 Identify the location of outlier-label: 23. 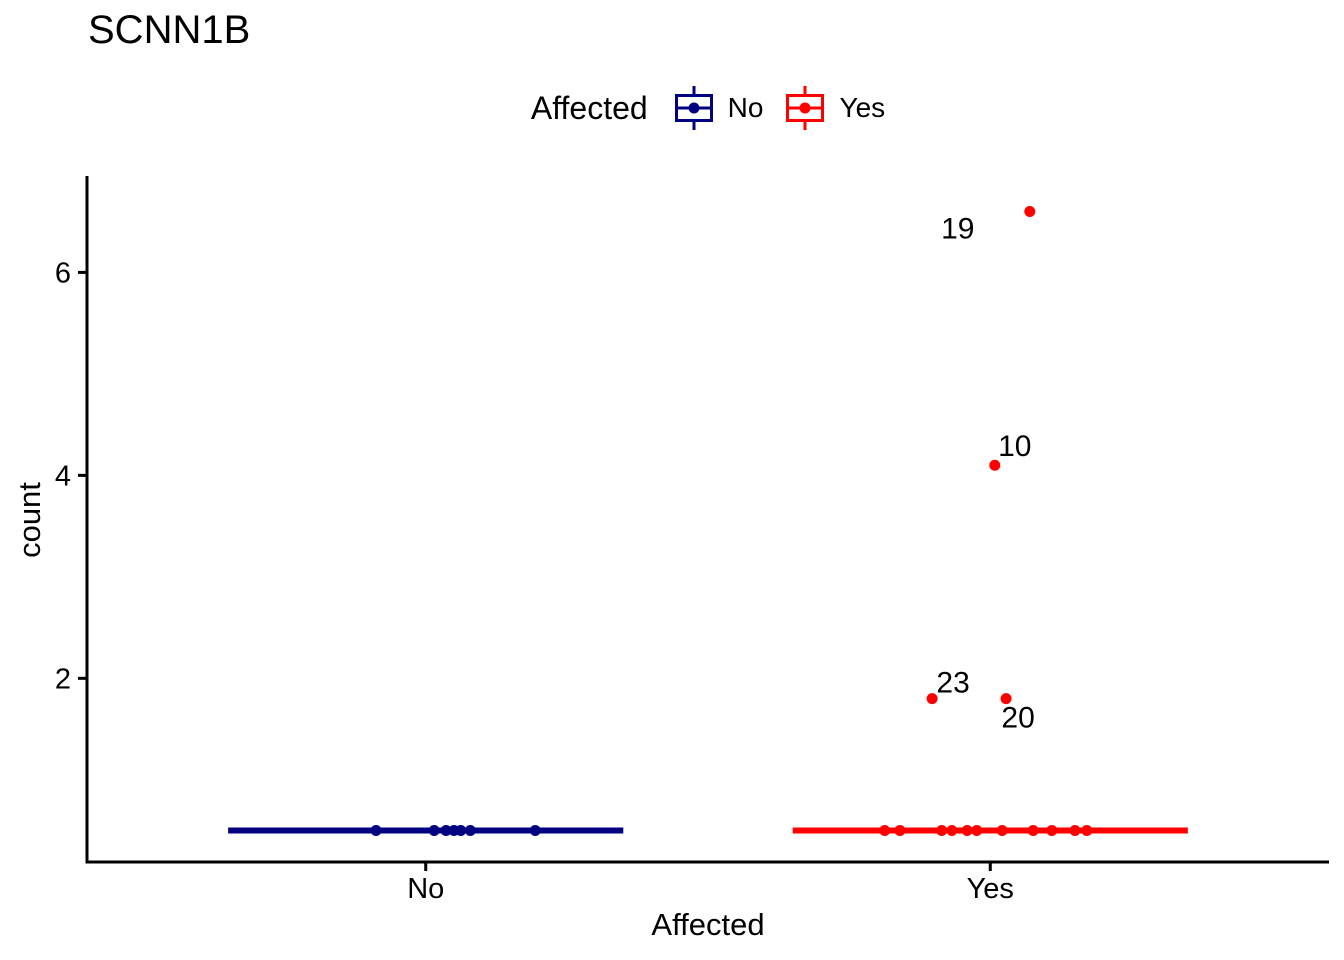
(952, 683).